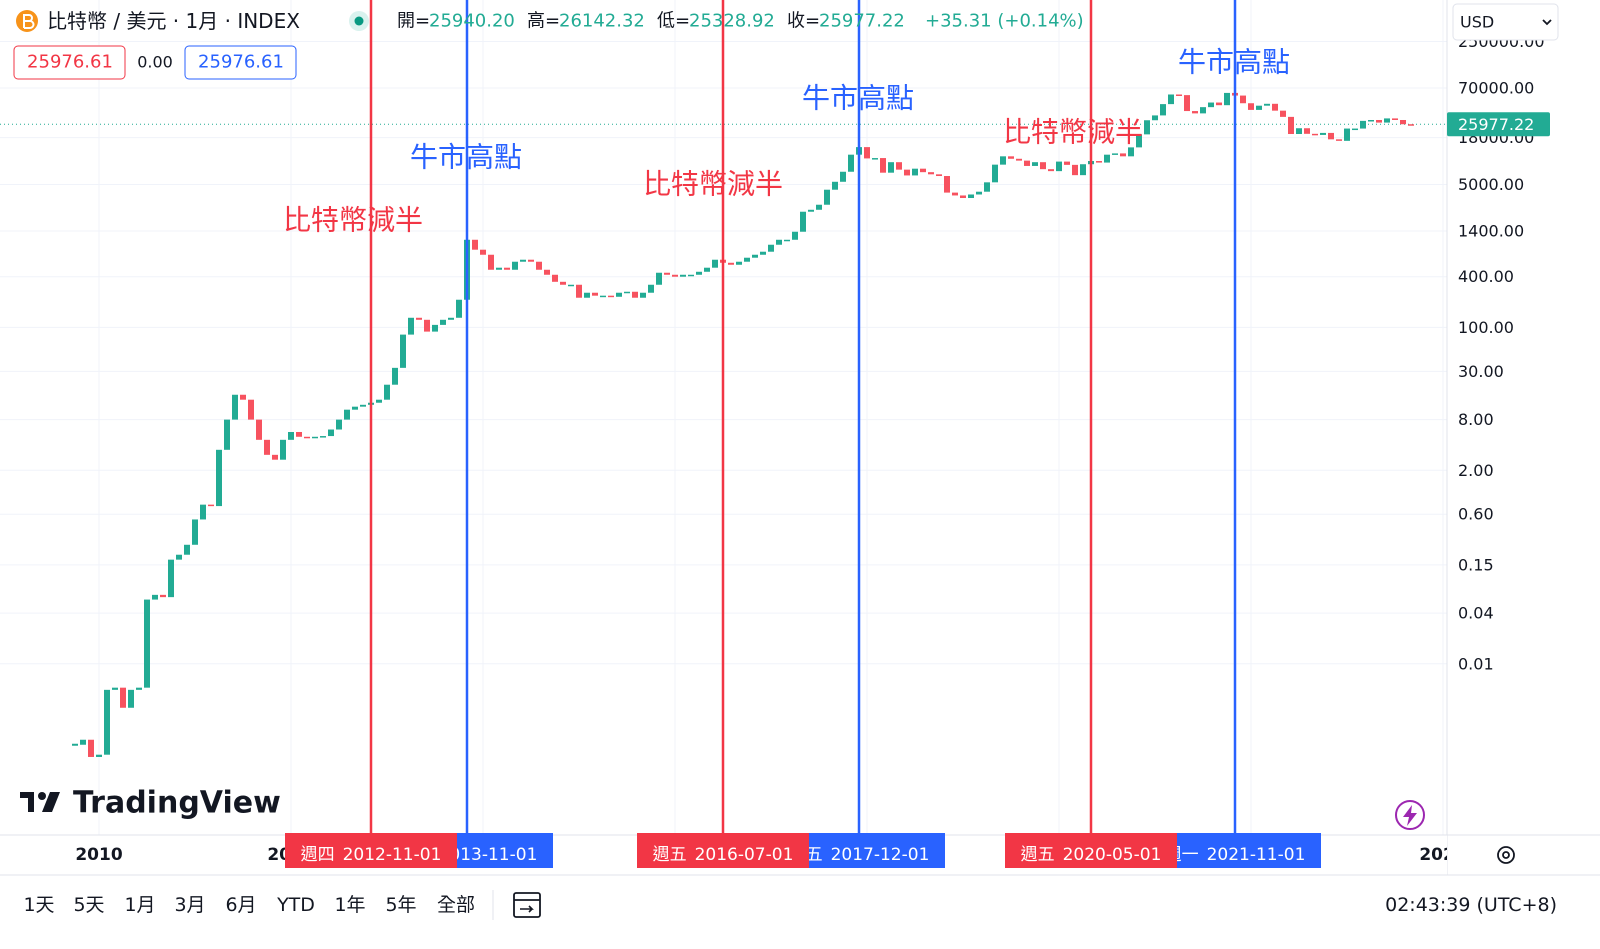 The height and width of the screenshot is (949, 1600). I want to click on marker-label: 牛市高點, so click(466, 157).